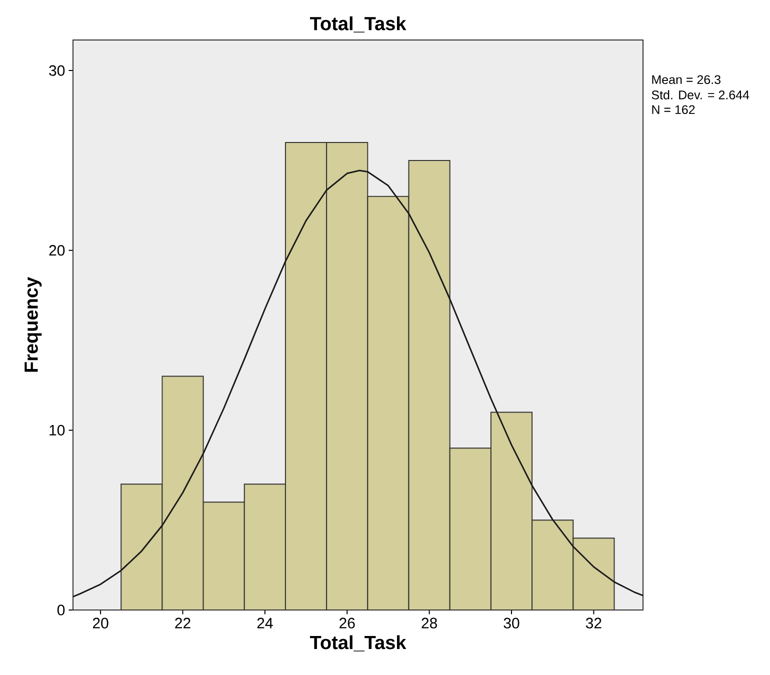 The width and height of the screenshot is (770, 675). I want to click on chart-title: Total_Task, so click(358, 24).